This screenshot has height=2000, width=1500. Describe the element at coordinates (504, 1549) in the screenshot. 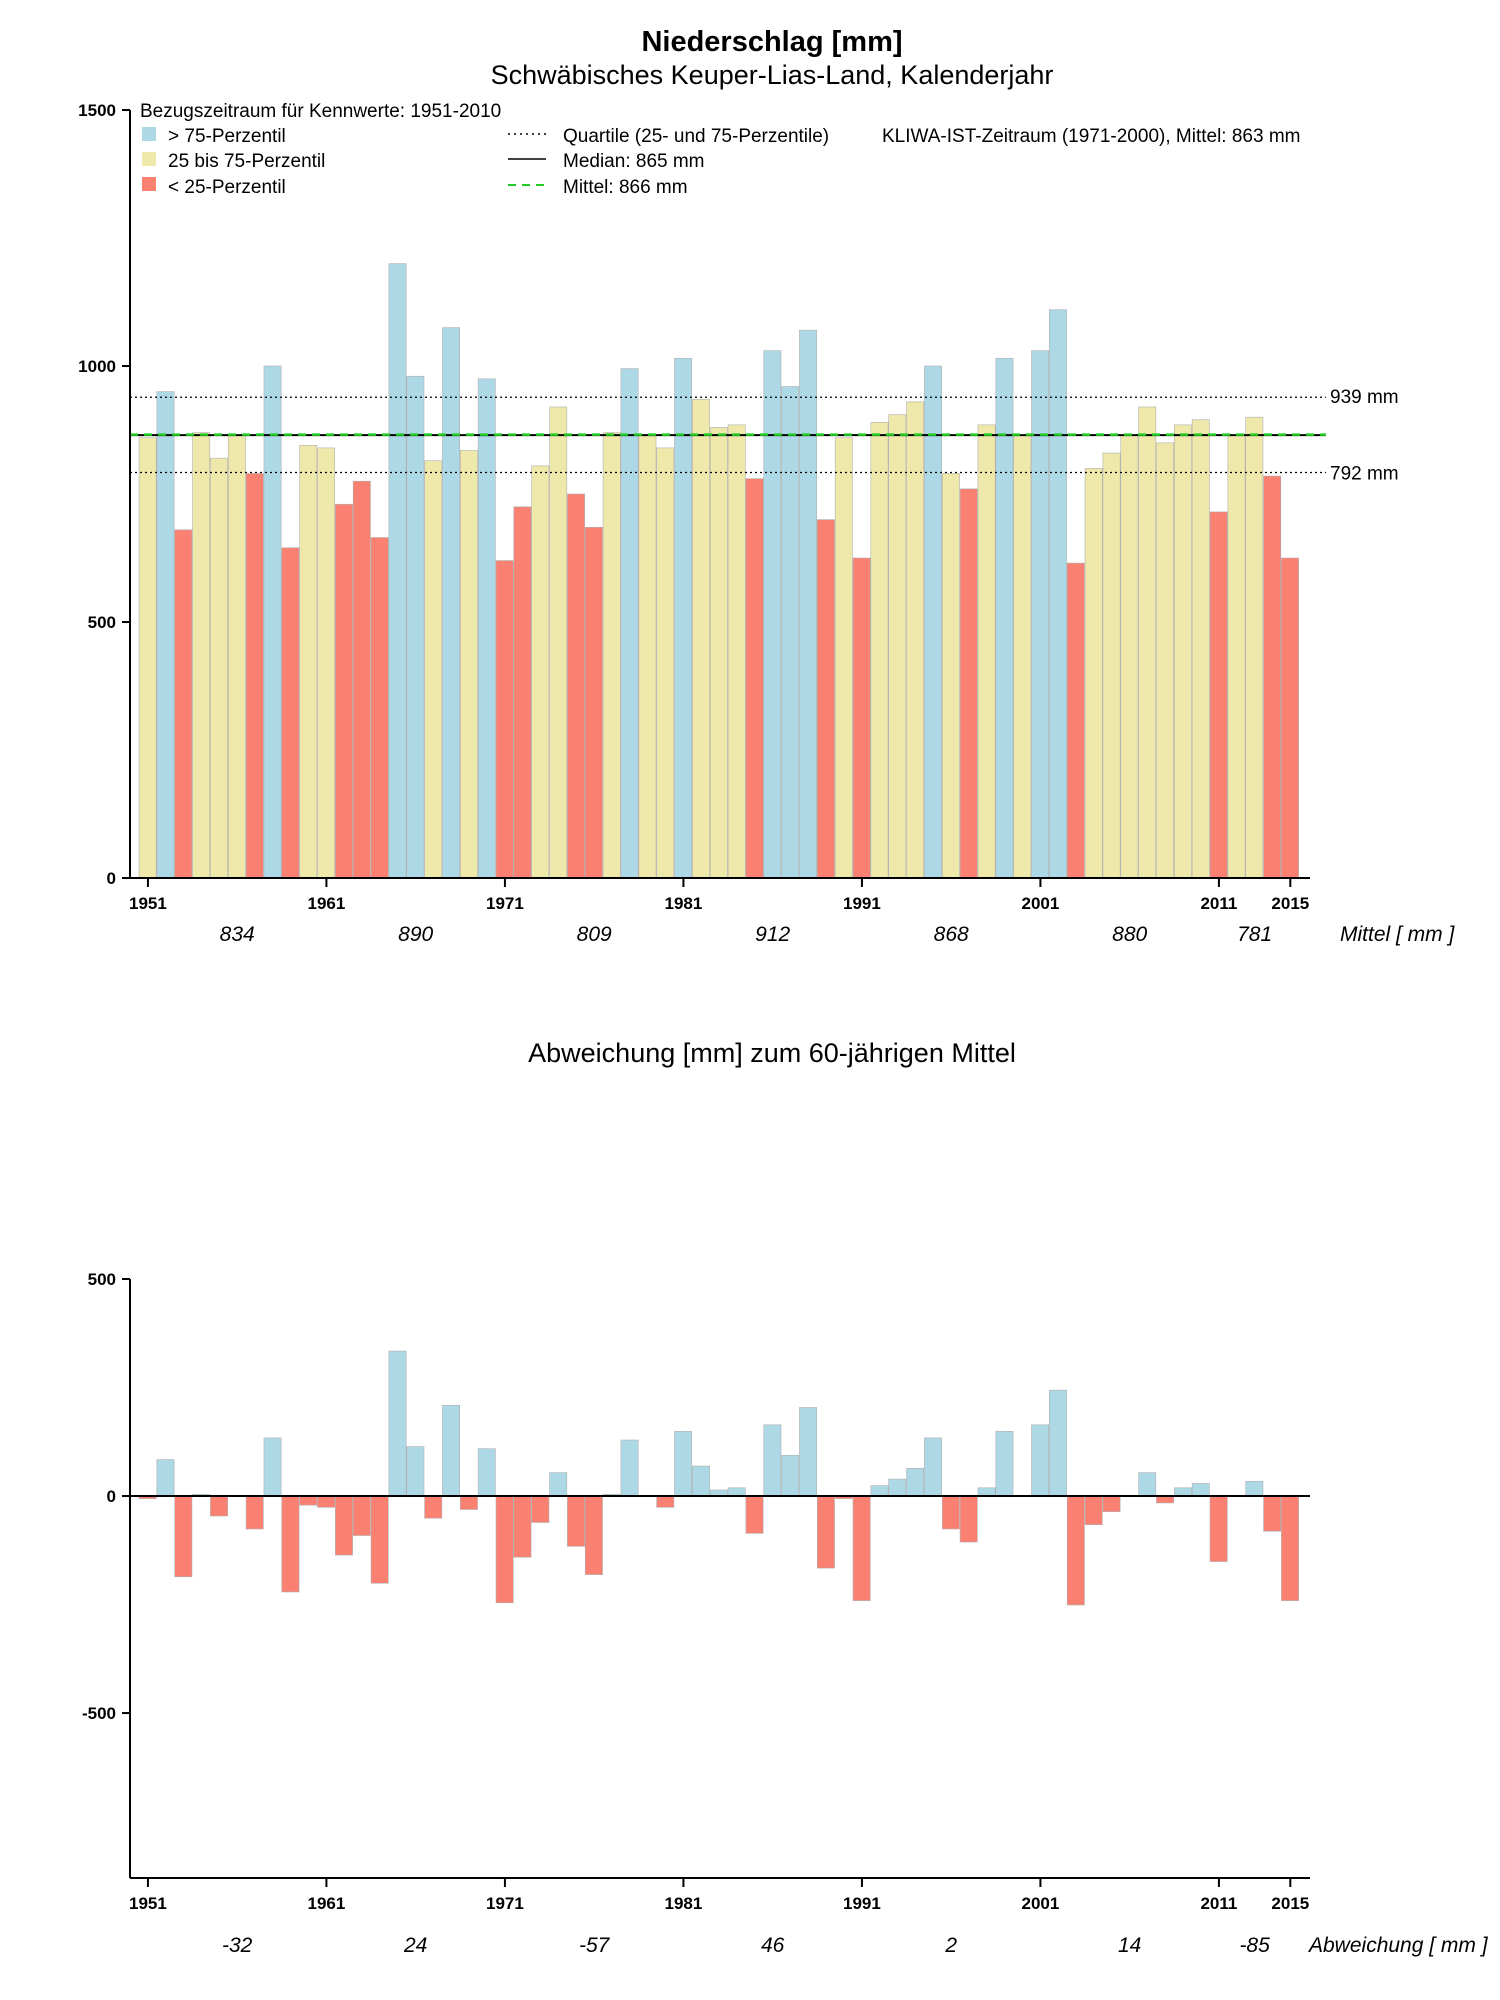

I see `deviation-bar-1971` at that location.